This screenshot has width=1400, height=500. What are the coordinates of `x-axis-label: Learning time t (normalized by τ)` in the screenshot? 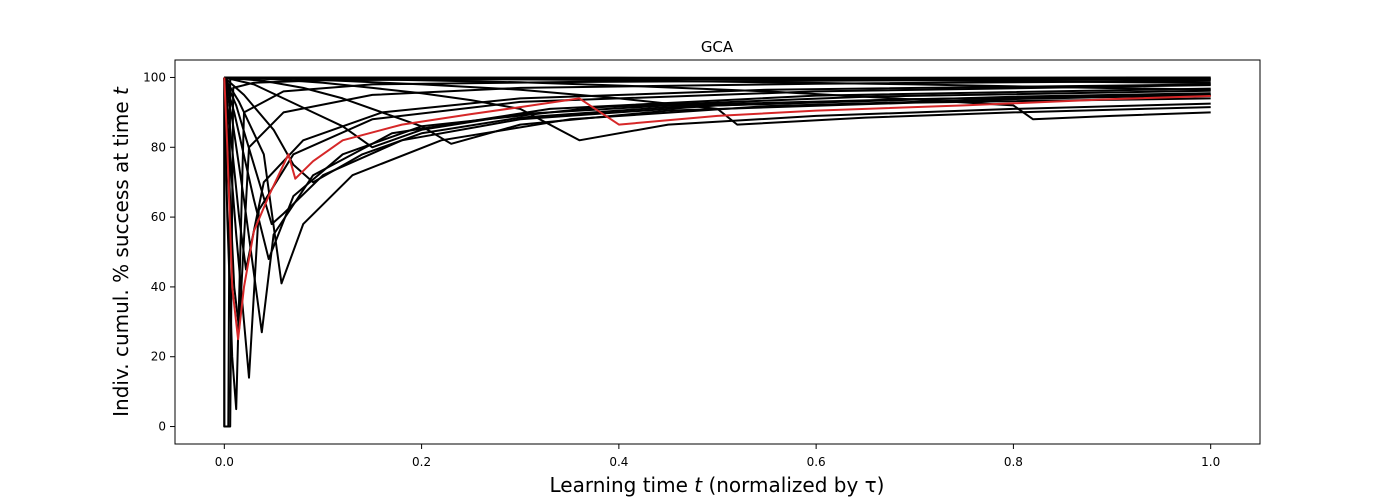 It's located at (717, 485).